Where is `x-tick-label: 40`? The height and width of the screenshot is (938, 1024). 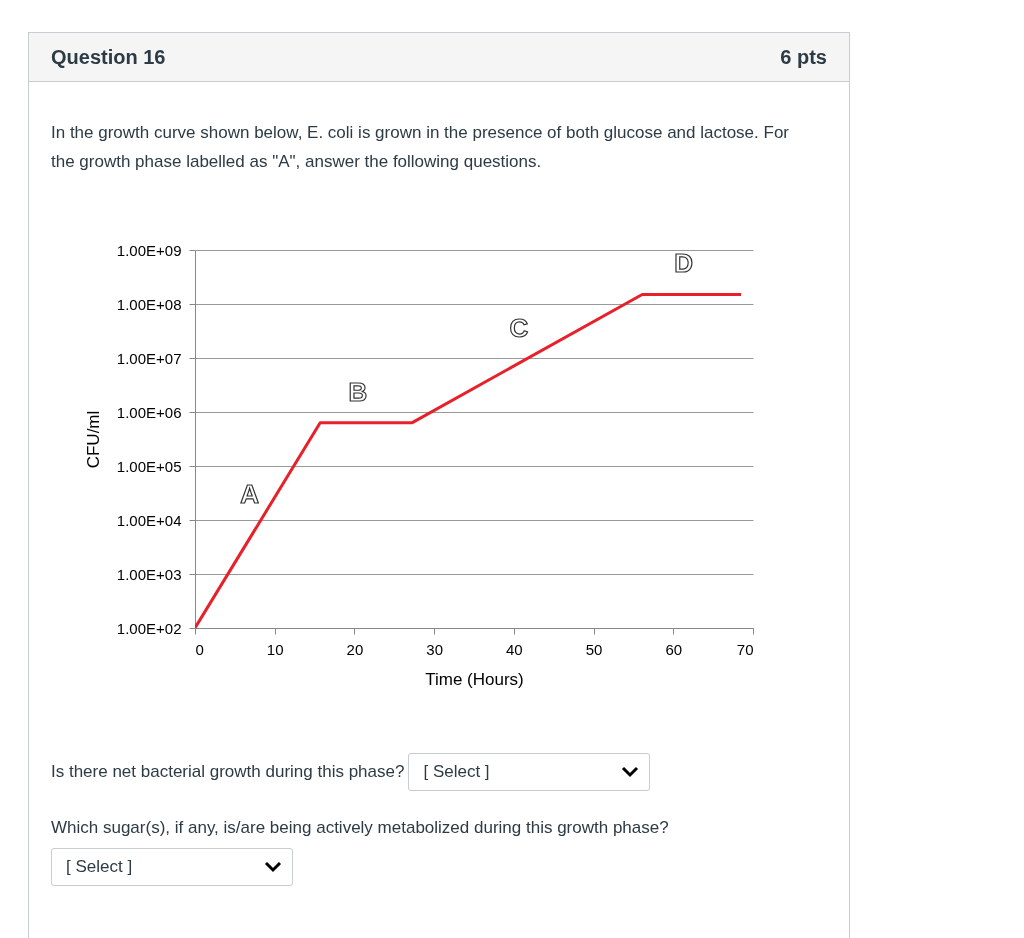 x-tick-label: 40 is located at coordinates (514, 649).